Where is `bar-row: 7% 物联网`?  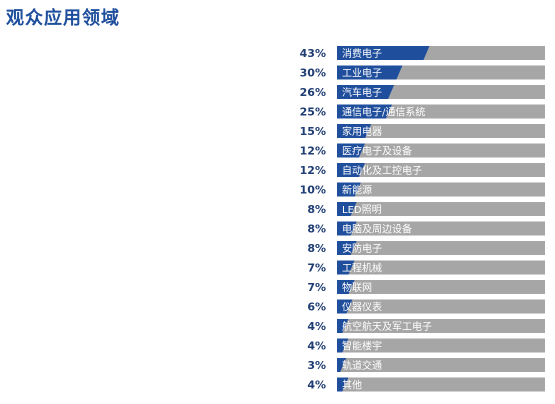
bar-row: 7% 物联网 is located at coordinates (426, 287).